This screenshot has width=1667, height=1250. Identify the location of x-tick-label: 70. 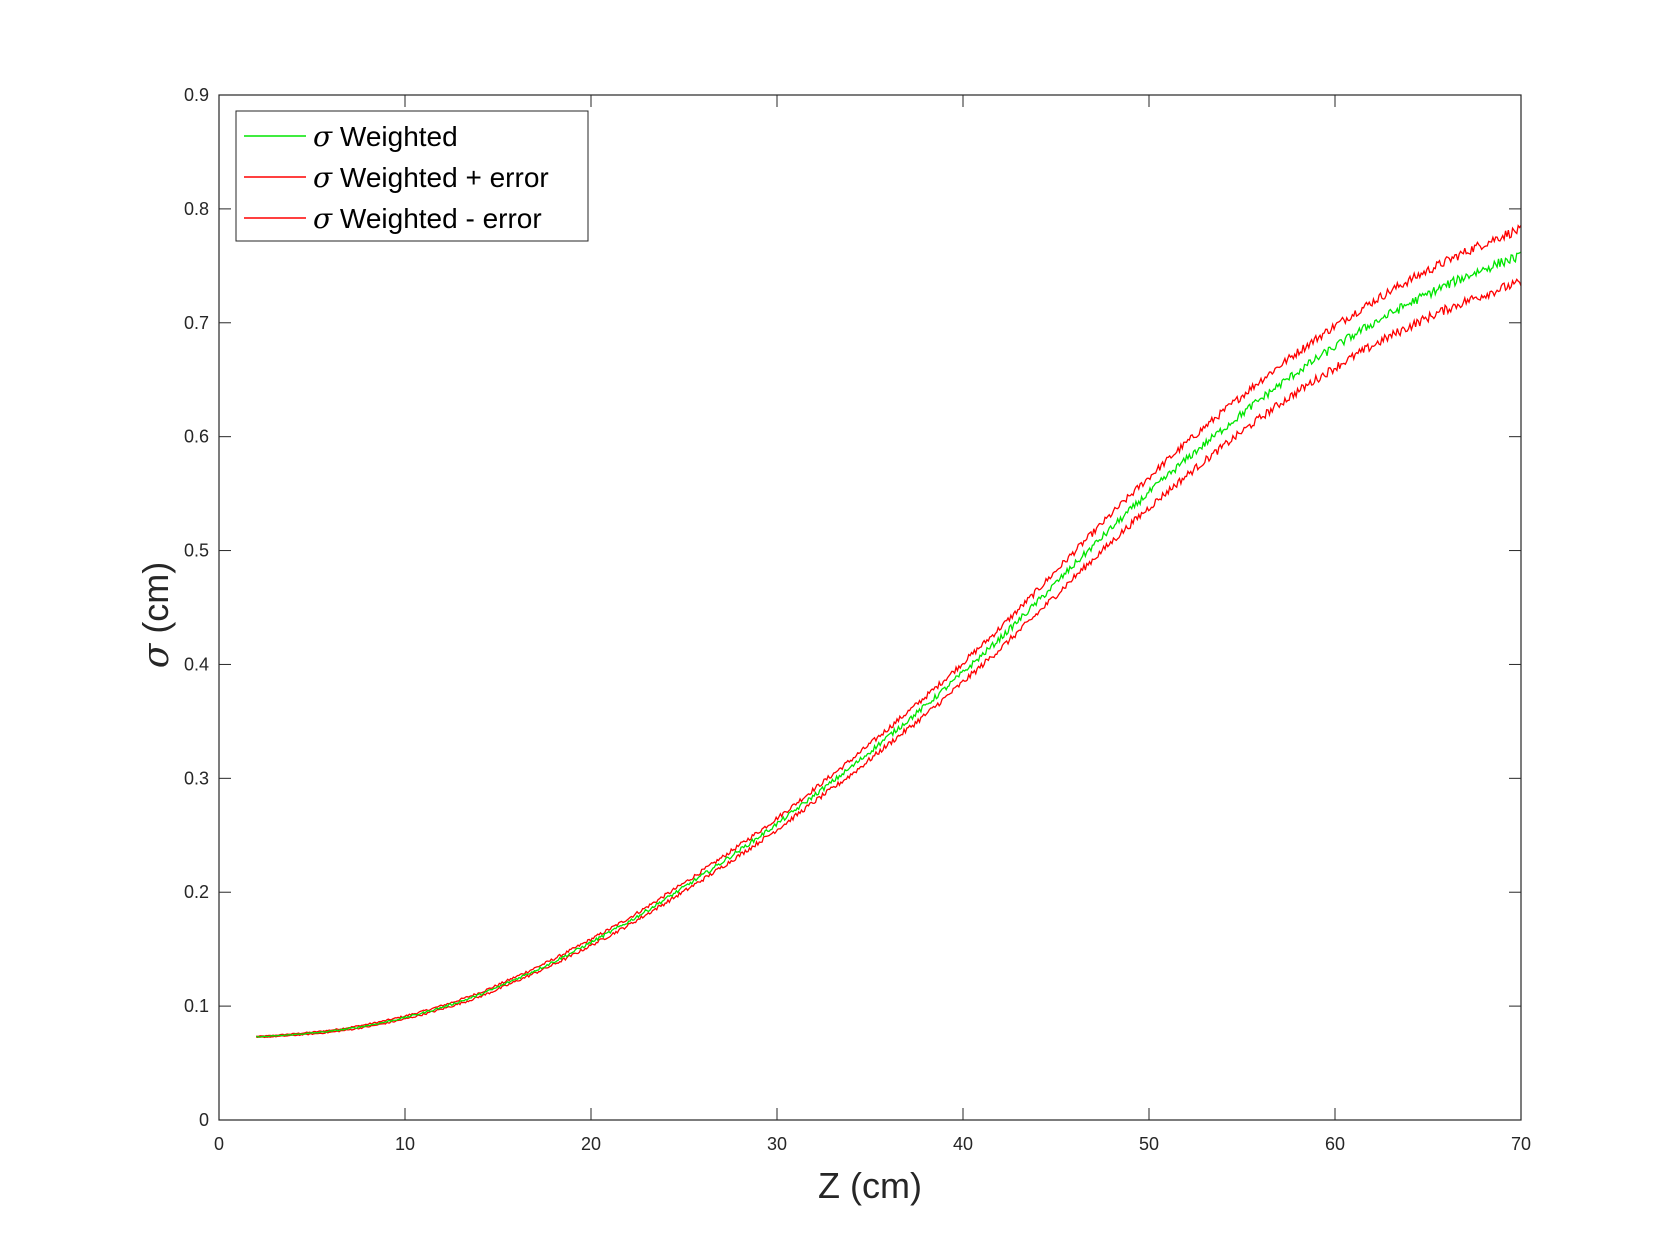
(1521, 1144).